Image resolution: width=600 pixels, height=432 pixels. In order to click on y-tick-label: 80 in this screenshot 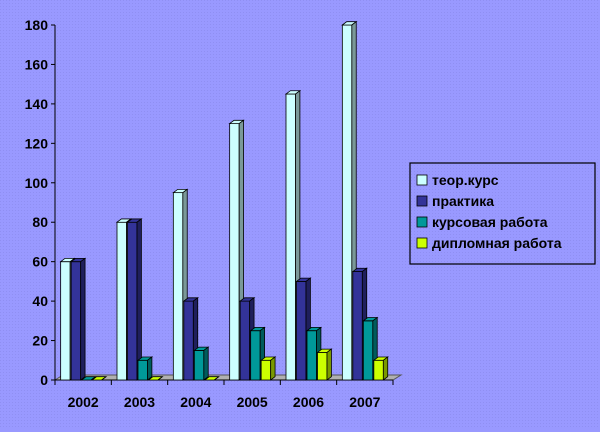, I will do `click(40, 222)`.